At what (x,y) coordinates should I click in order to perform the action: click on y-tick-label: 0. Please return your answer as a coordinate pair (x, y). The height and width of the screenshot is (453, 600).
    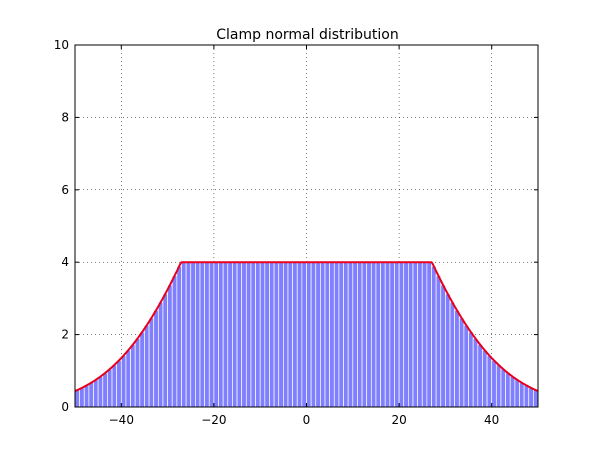
    Looking at the image, I should click on (65, 407).